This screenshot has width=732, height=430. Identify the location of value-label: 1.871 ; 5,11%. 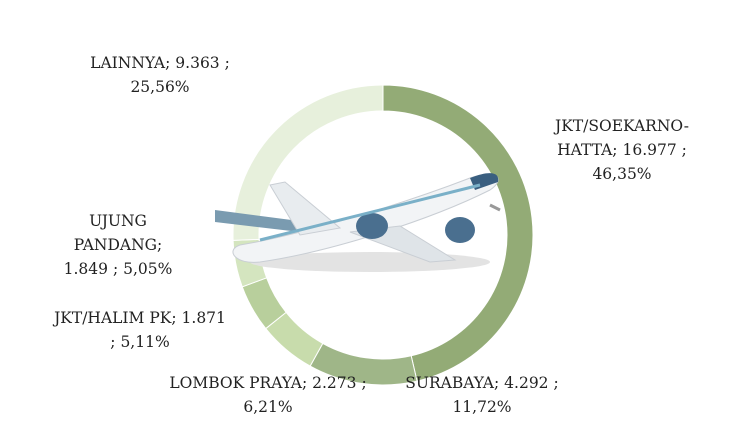
(168, 330).